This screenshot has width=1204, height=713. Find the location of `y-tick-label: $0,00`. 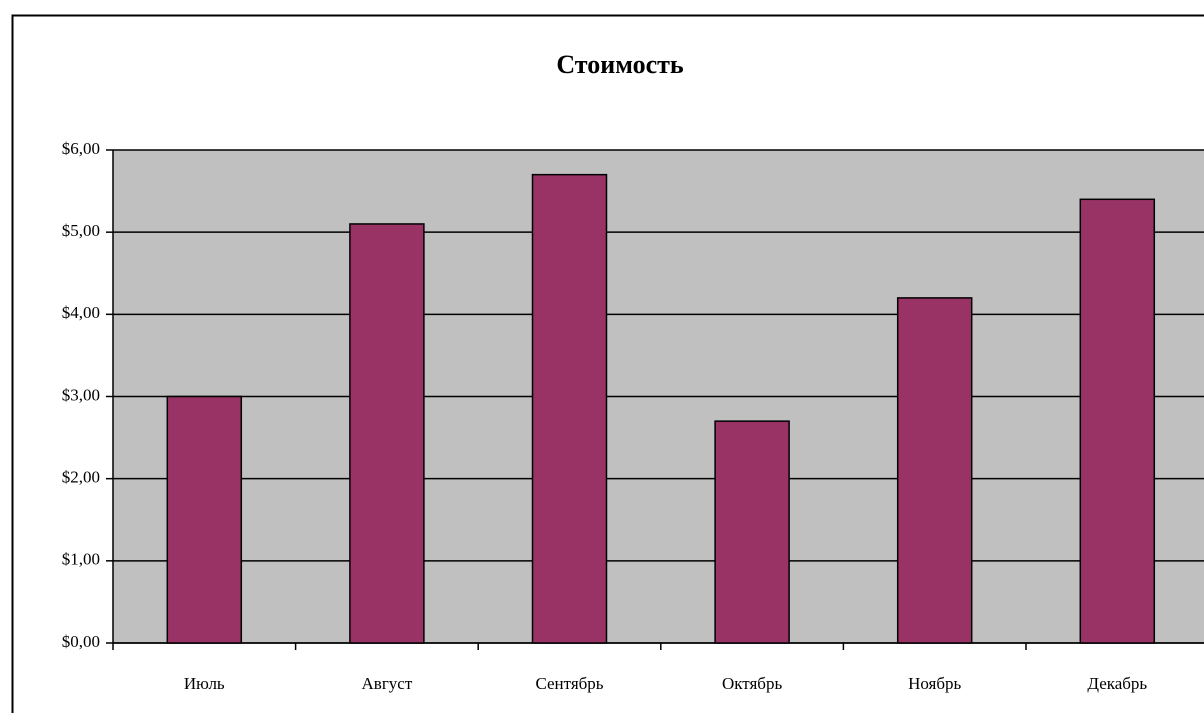

y-tick-label: $0,00 is located at coordinates (81, 641).